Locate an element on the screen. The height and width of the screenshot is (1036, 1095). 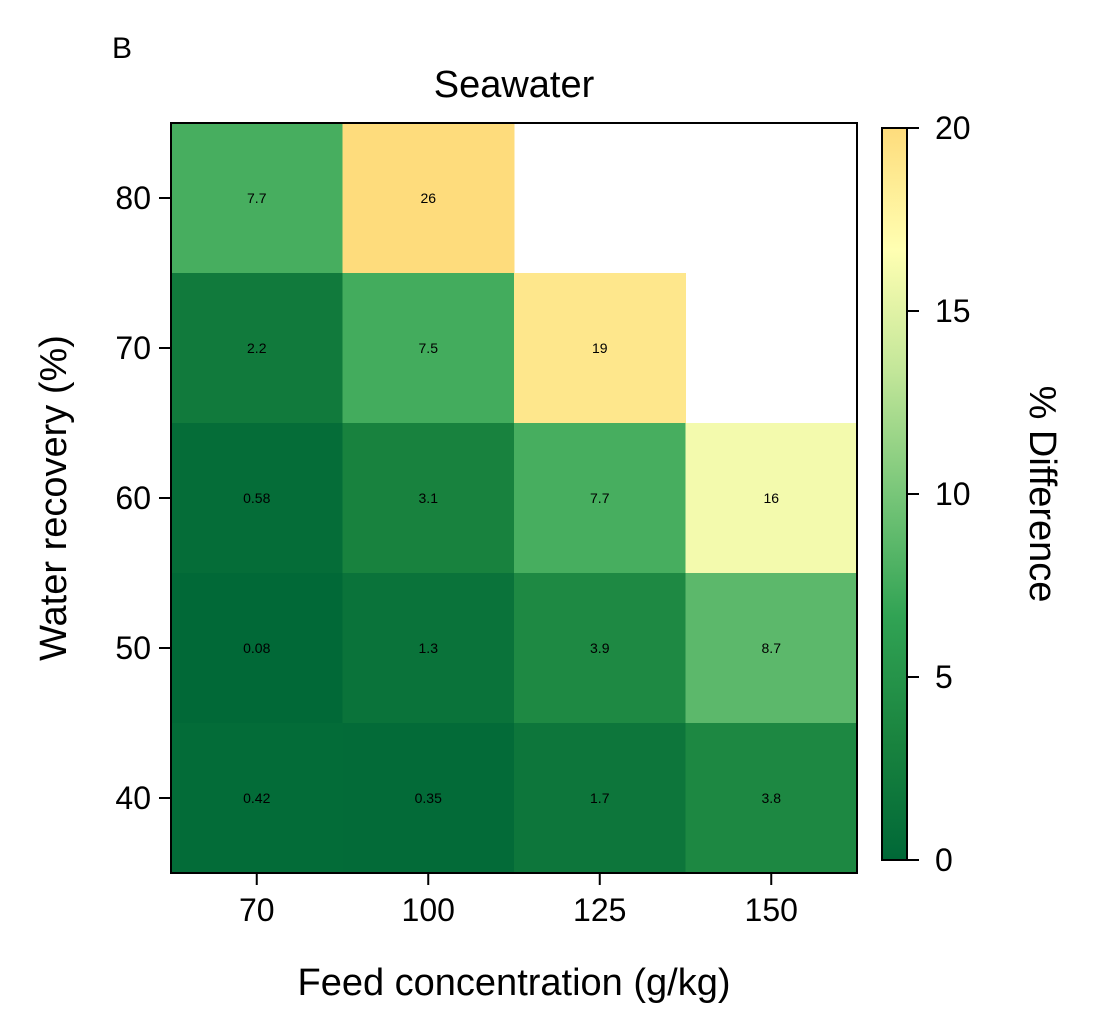
heatmap-cell-r2-c0 is located at coordinates (257, 498).